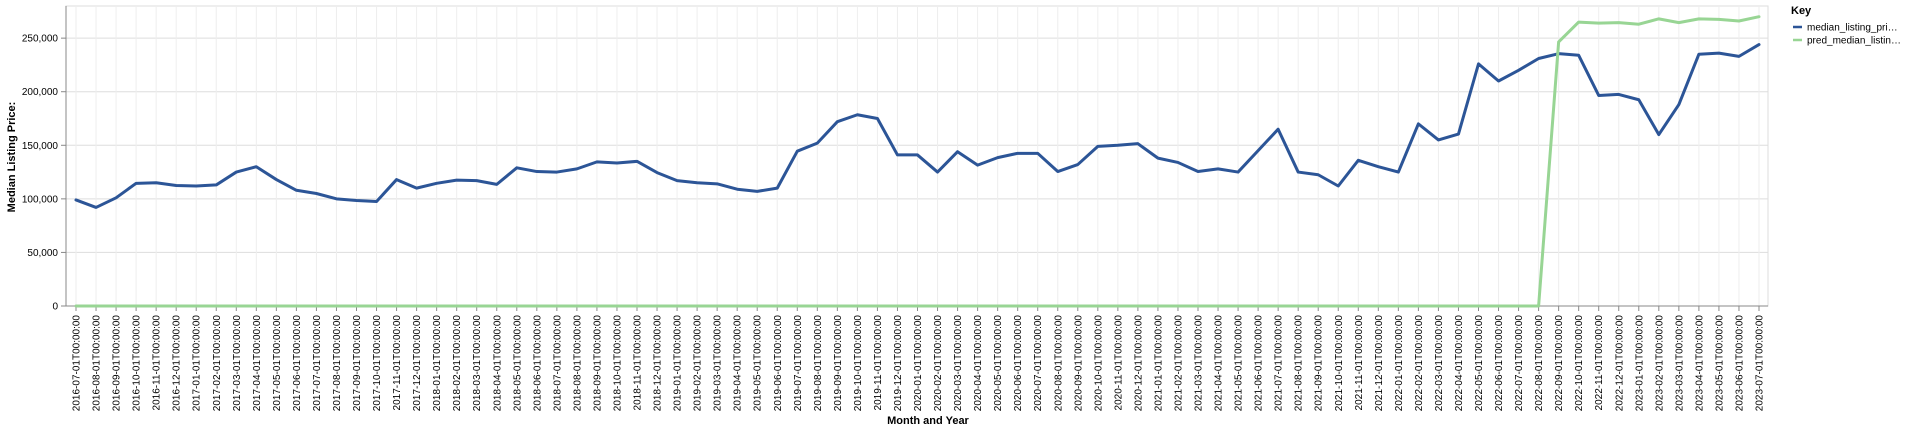 Image resolution: width=1920 pixels, height=429 pixels. I want to click on x-tick-label: 2022-12-01T00:00:00, so click(1619, 363).